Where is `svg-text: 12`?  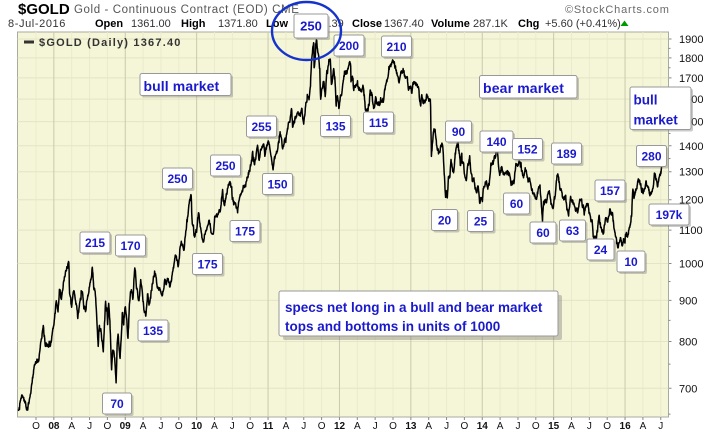 svg-text: 12 is located at coordinates (340, 426).